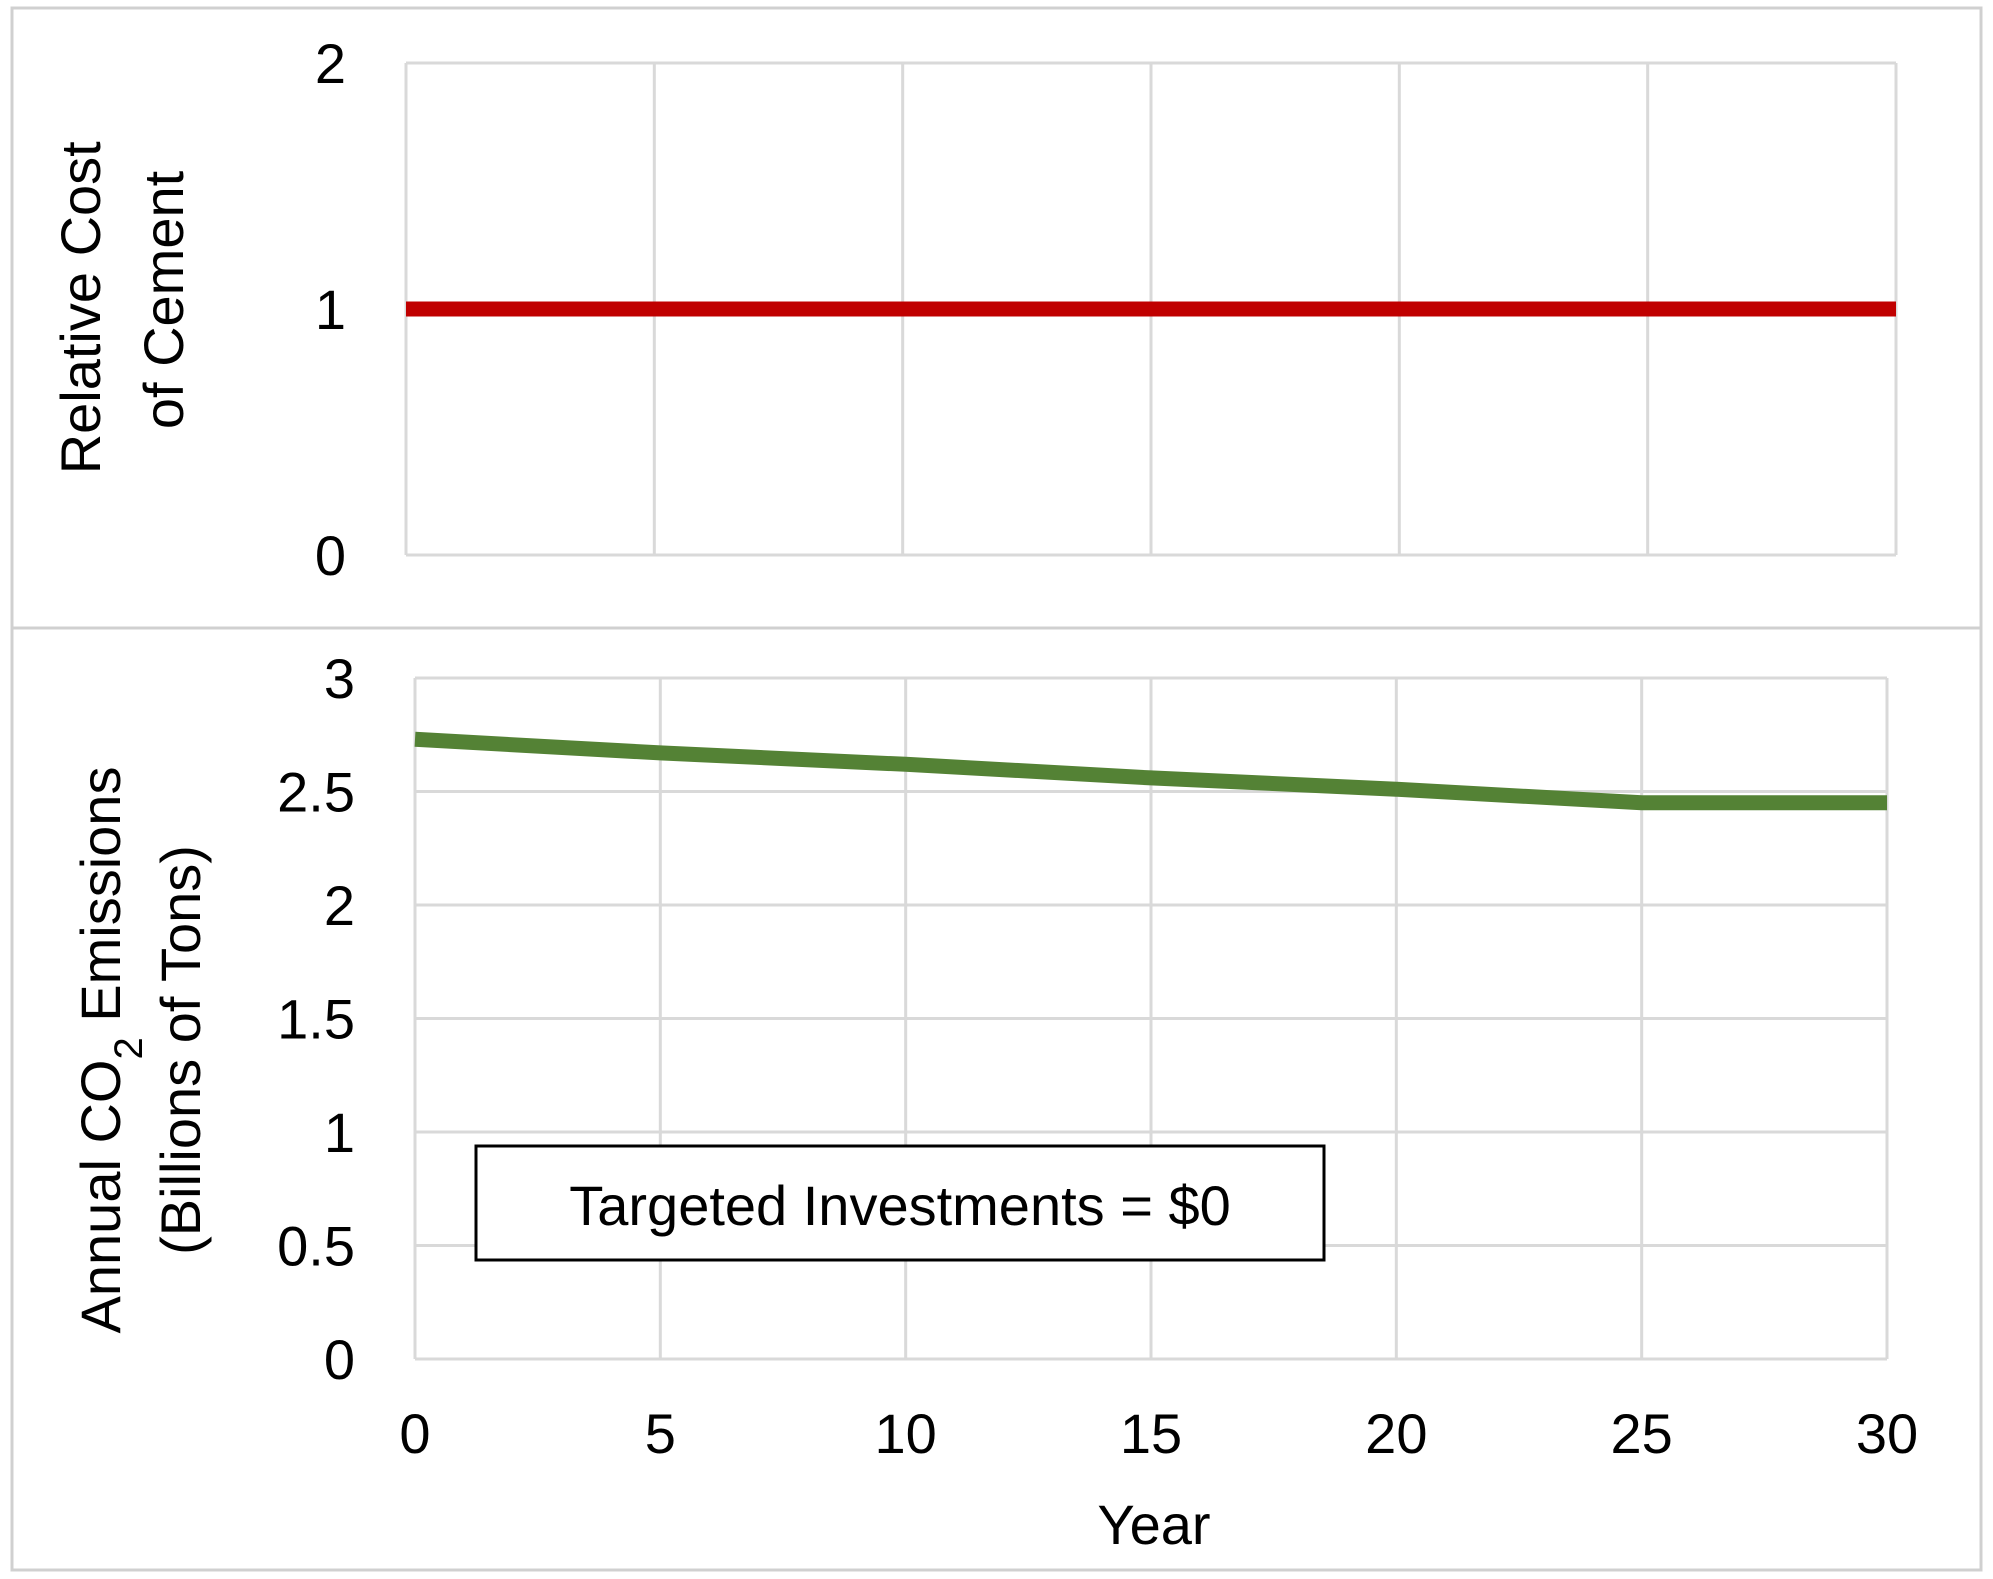 This screenshot has width=1993, height=1579. What do you see at coordinates (129, 1048) in the screenshot?
I see `co2-subscript: 2` at bounding box center [129, 1048].